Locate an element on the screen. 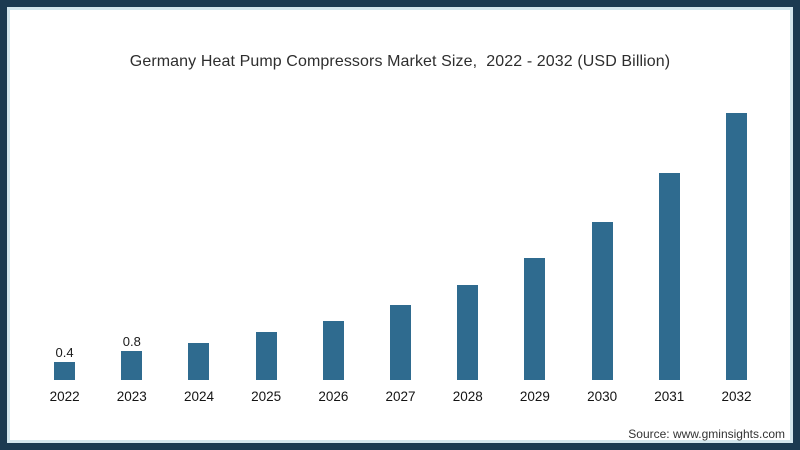  x-axis-tick-label: 2027 is located at coordinates (400, 396).